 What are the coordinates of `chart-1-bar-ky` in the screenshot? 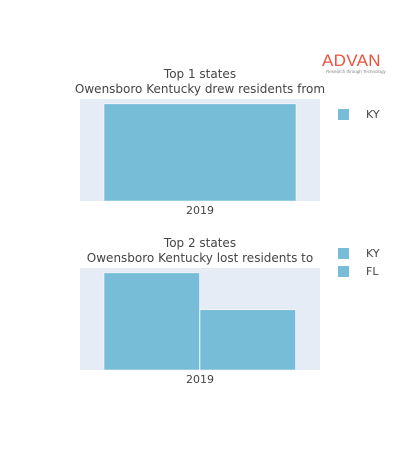 It's located at (200, 152).